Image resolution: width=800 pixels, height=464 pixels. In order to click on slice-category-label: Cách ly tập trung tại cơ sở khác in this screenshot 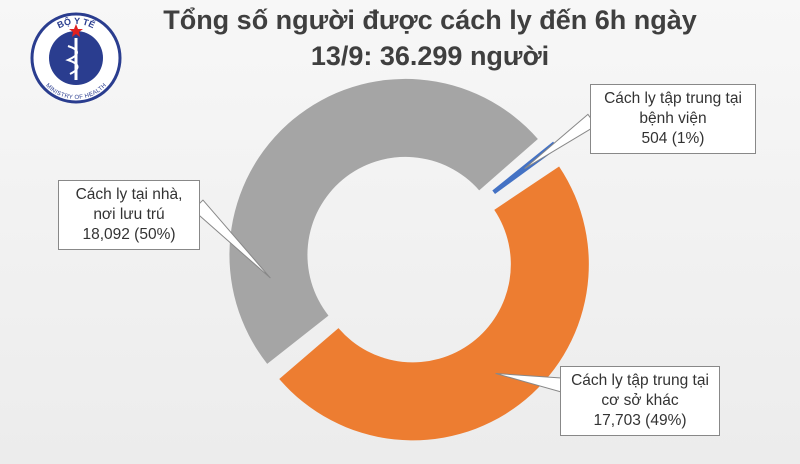, I will do `click(640, 390)`.